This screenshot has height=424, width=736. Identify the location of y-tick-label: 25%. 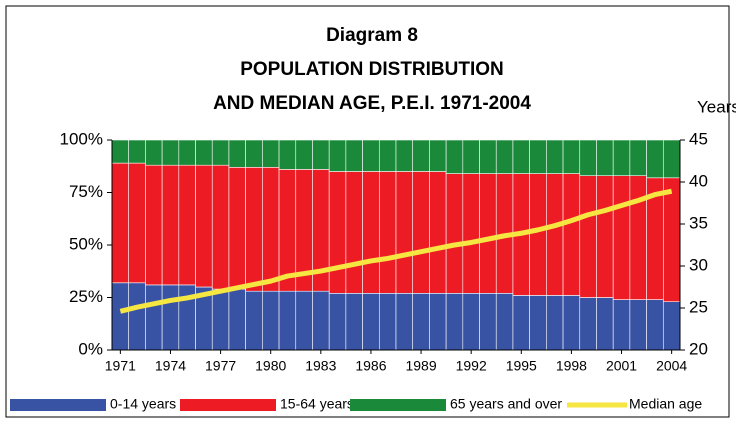
(86, 296).